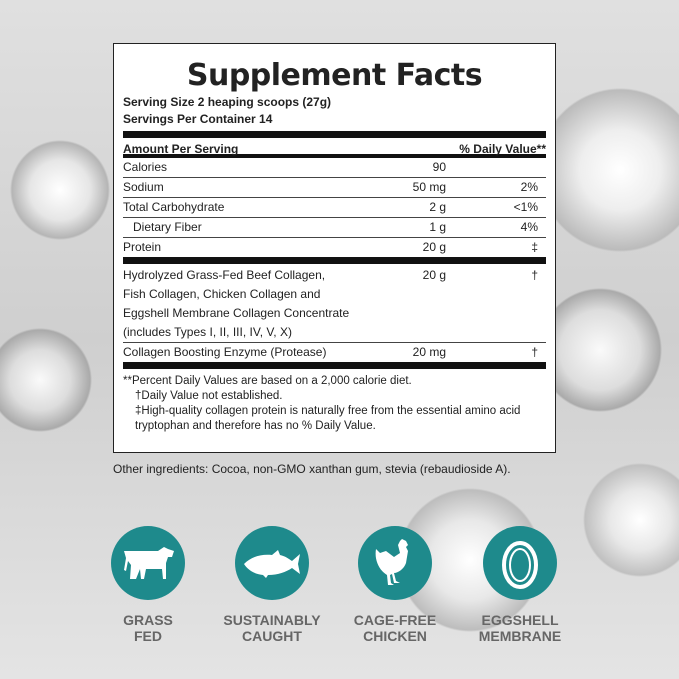 Image resolution: width=679 pixels, height=679 pixels. What do you see at coordinates (143, 187) in the screenshot?
I see `nutrient-name: Sodium` at bounding box center [143, 187].